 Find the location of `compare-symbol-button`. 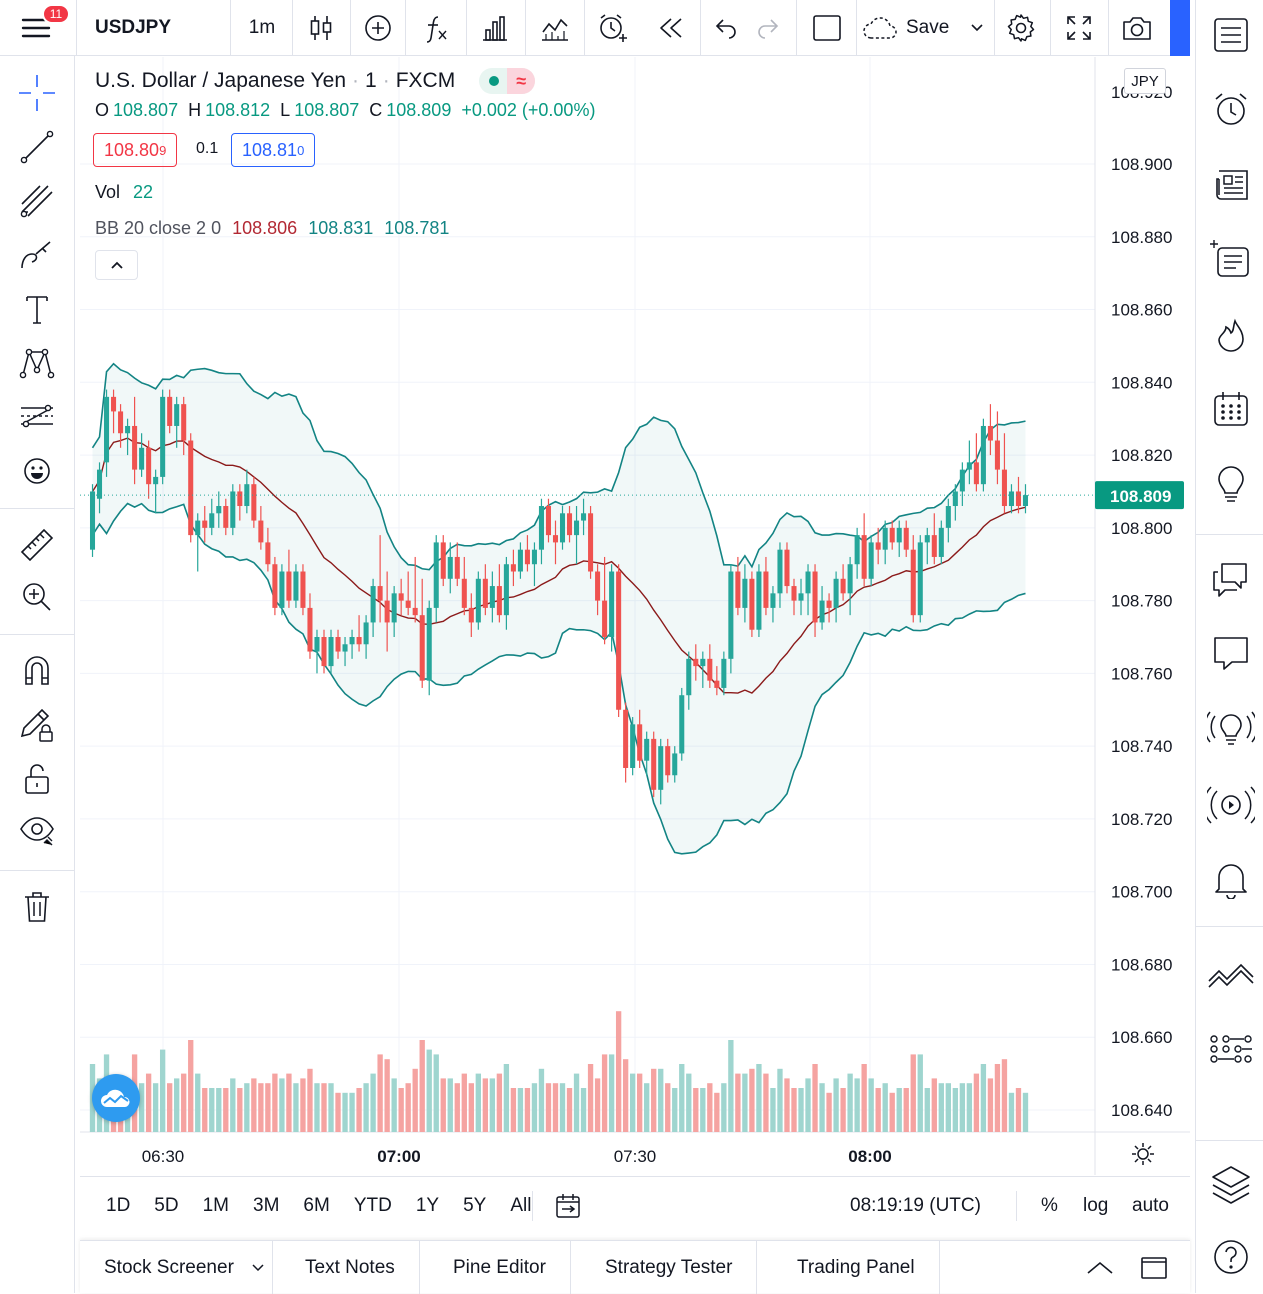

compare-symbol-button is located at coordinates (378, 28).